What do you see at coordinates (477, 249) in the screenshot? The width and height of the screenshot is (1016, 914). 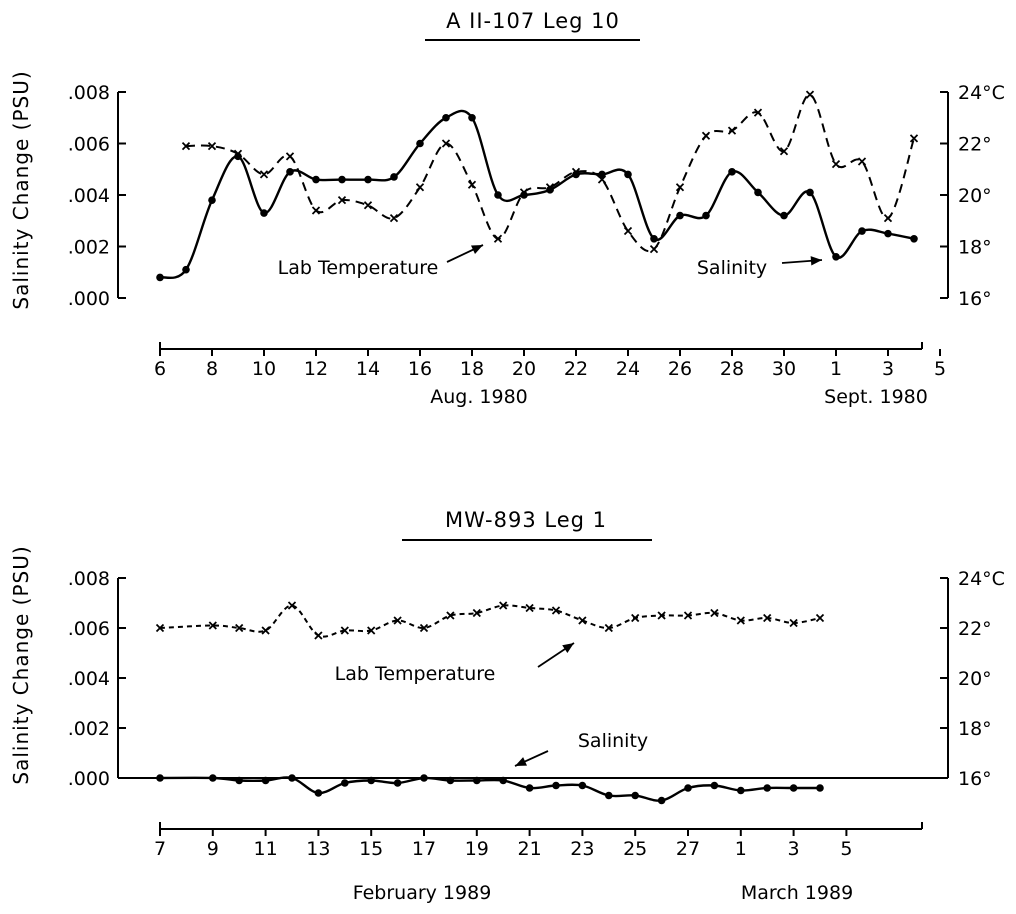 I see `annotation-arrowhead` at bounding box center [477, 249].